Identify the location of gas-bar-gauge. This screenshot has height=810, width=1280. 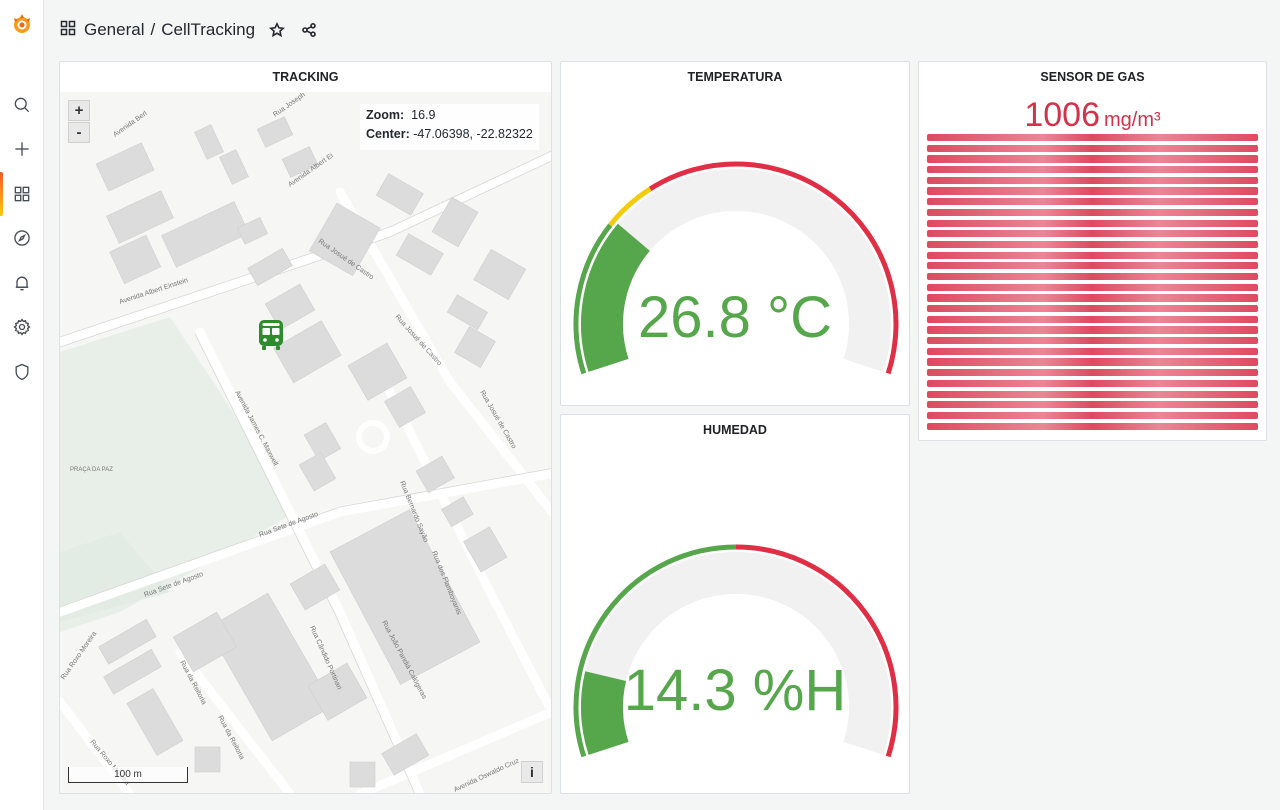
(1092, 284).